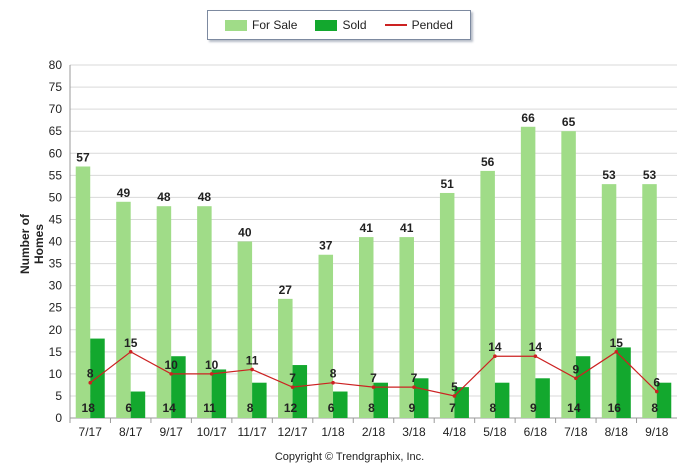 The height and width of the screenshot is (469, 699). Describe the element at coordinates (83, 157) in the screenshot. I see `data-label-for-sale: 57` at that location.